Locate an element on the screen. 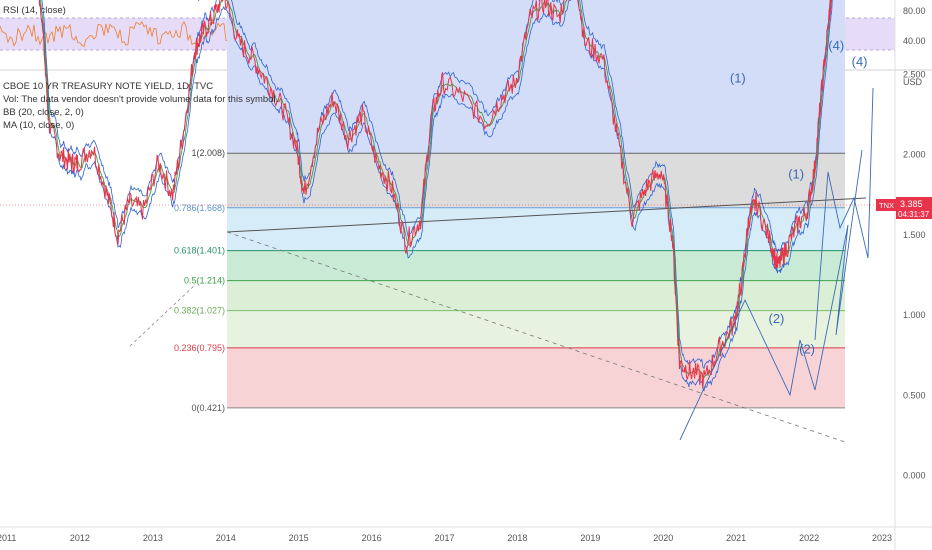  price-tag-bg is located at coordinates (914, 208).